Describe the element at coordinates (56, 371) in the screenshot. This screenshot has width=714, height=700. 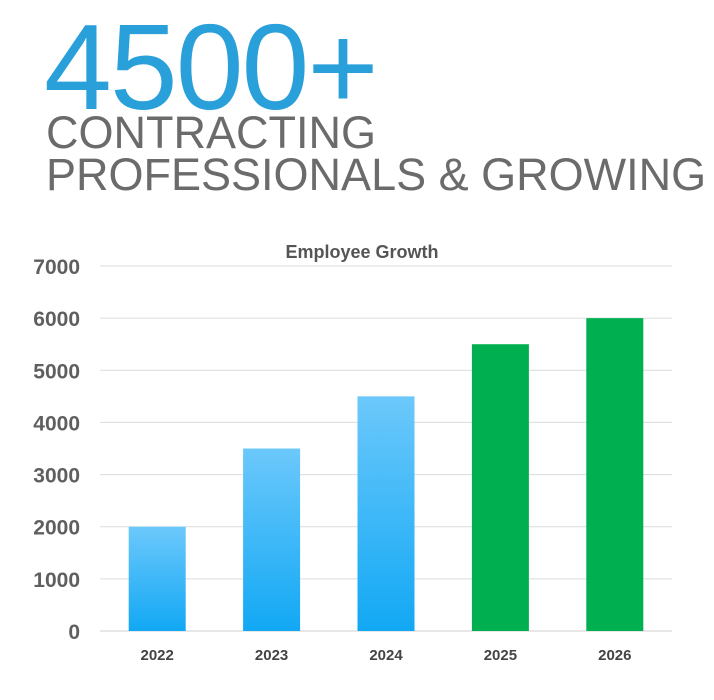
I see `y-tick-label: 5000` at that location.